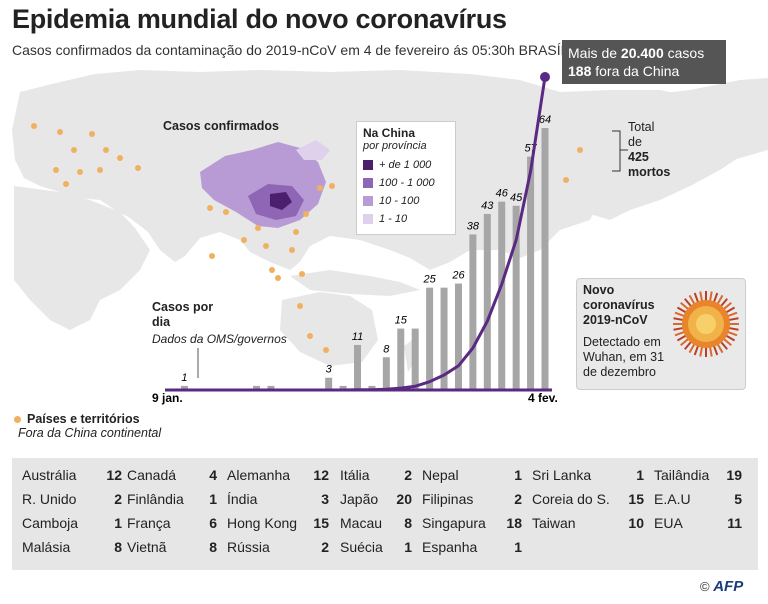  What do you see at coordinates (359, 499) in the screenshot?
I see `country-name: Japão` at bounding box center [359, 499].